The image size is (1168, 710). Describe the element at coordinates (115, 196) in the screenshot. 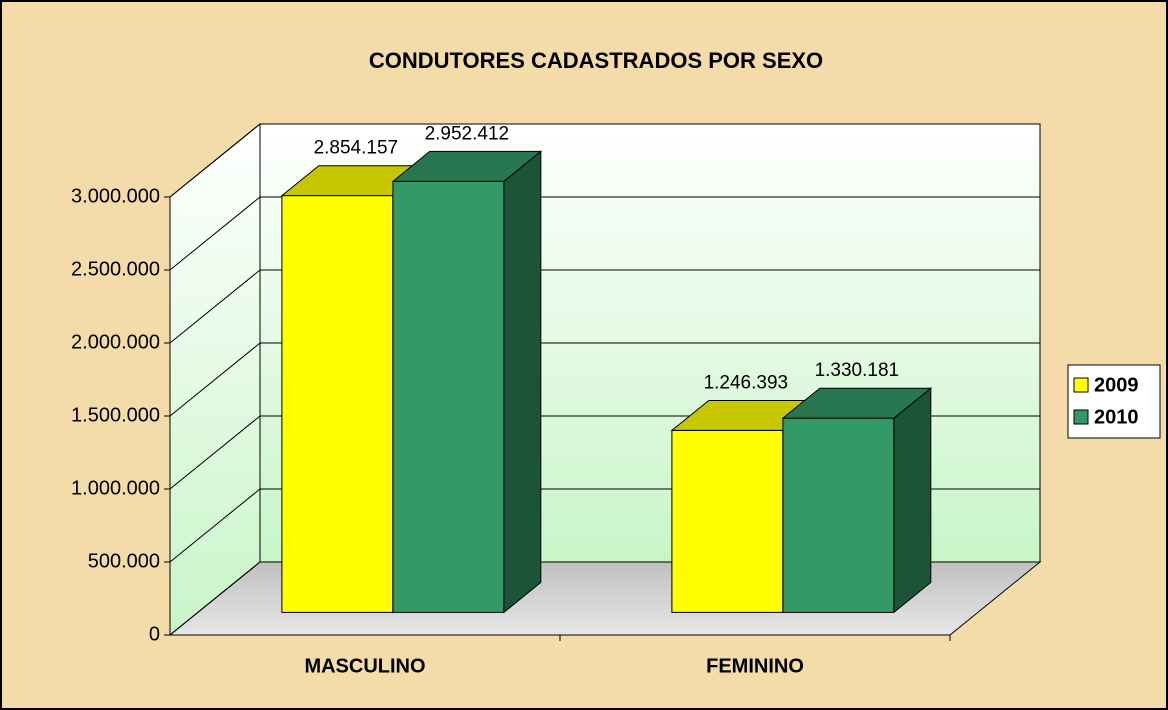

I see `y-tick-label: 3.000.000` at that location.